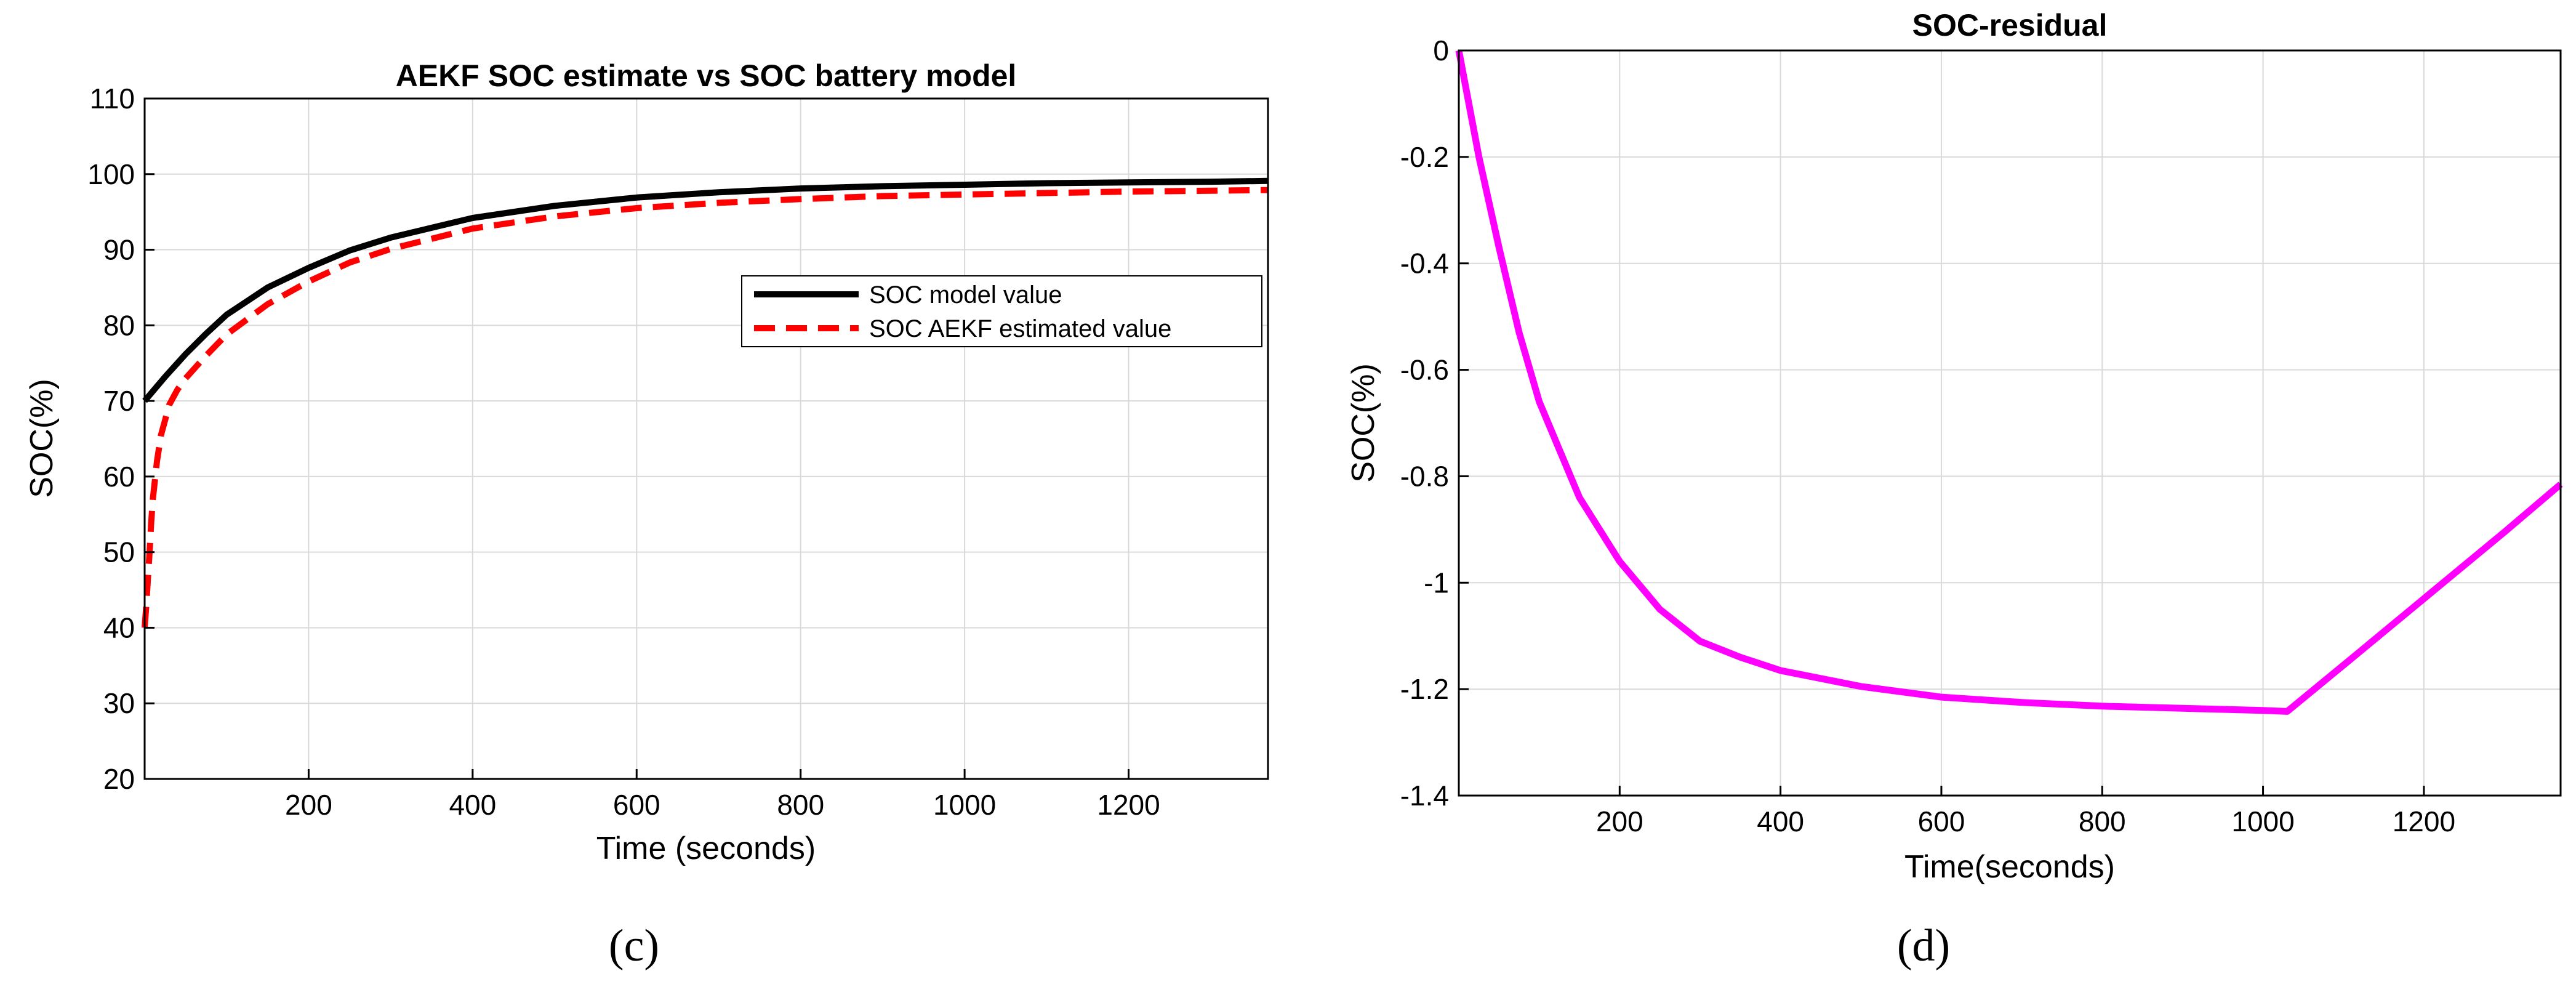 The height and width of the screenshot is (992, 2576). I want to click on legend: SOC model value SOC AEKF estimated value, so click(1001, 311).